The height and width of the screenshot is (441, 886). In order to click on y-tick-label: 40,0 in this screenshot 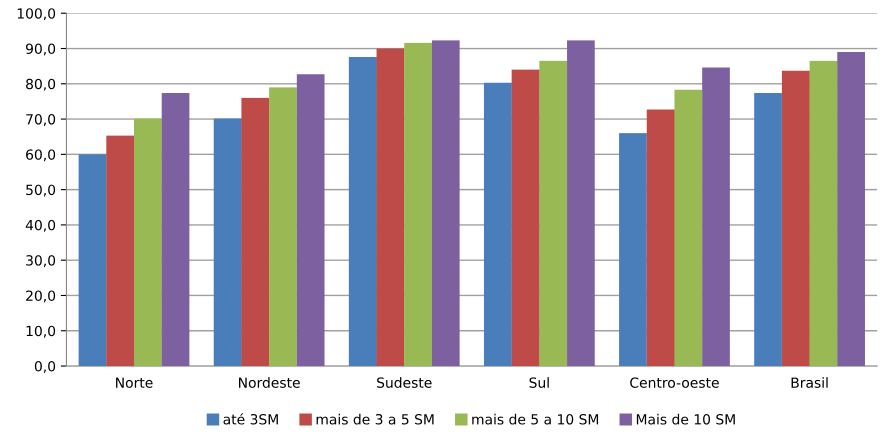, I will do `click(41, 226)`.